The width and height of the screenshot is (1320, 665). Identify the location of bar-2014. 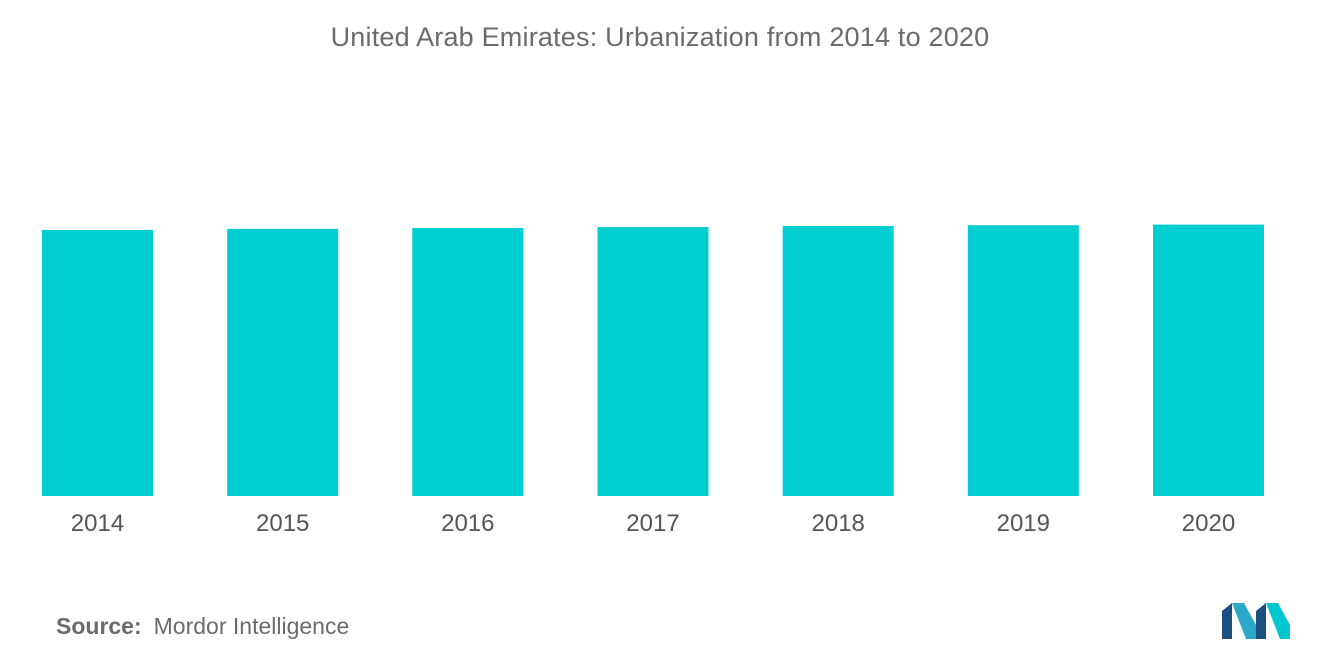
(97, 362).